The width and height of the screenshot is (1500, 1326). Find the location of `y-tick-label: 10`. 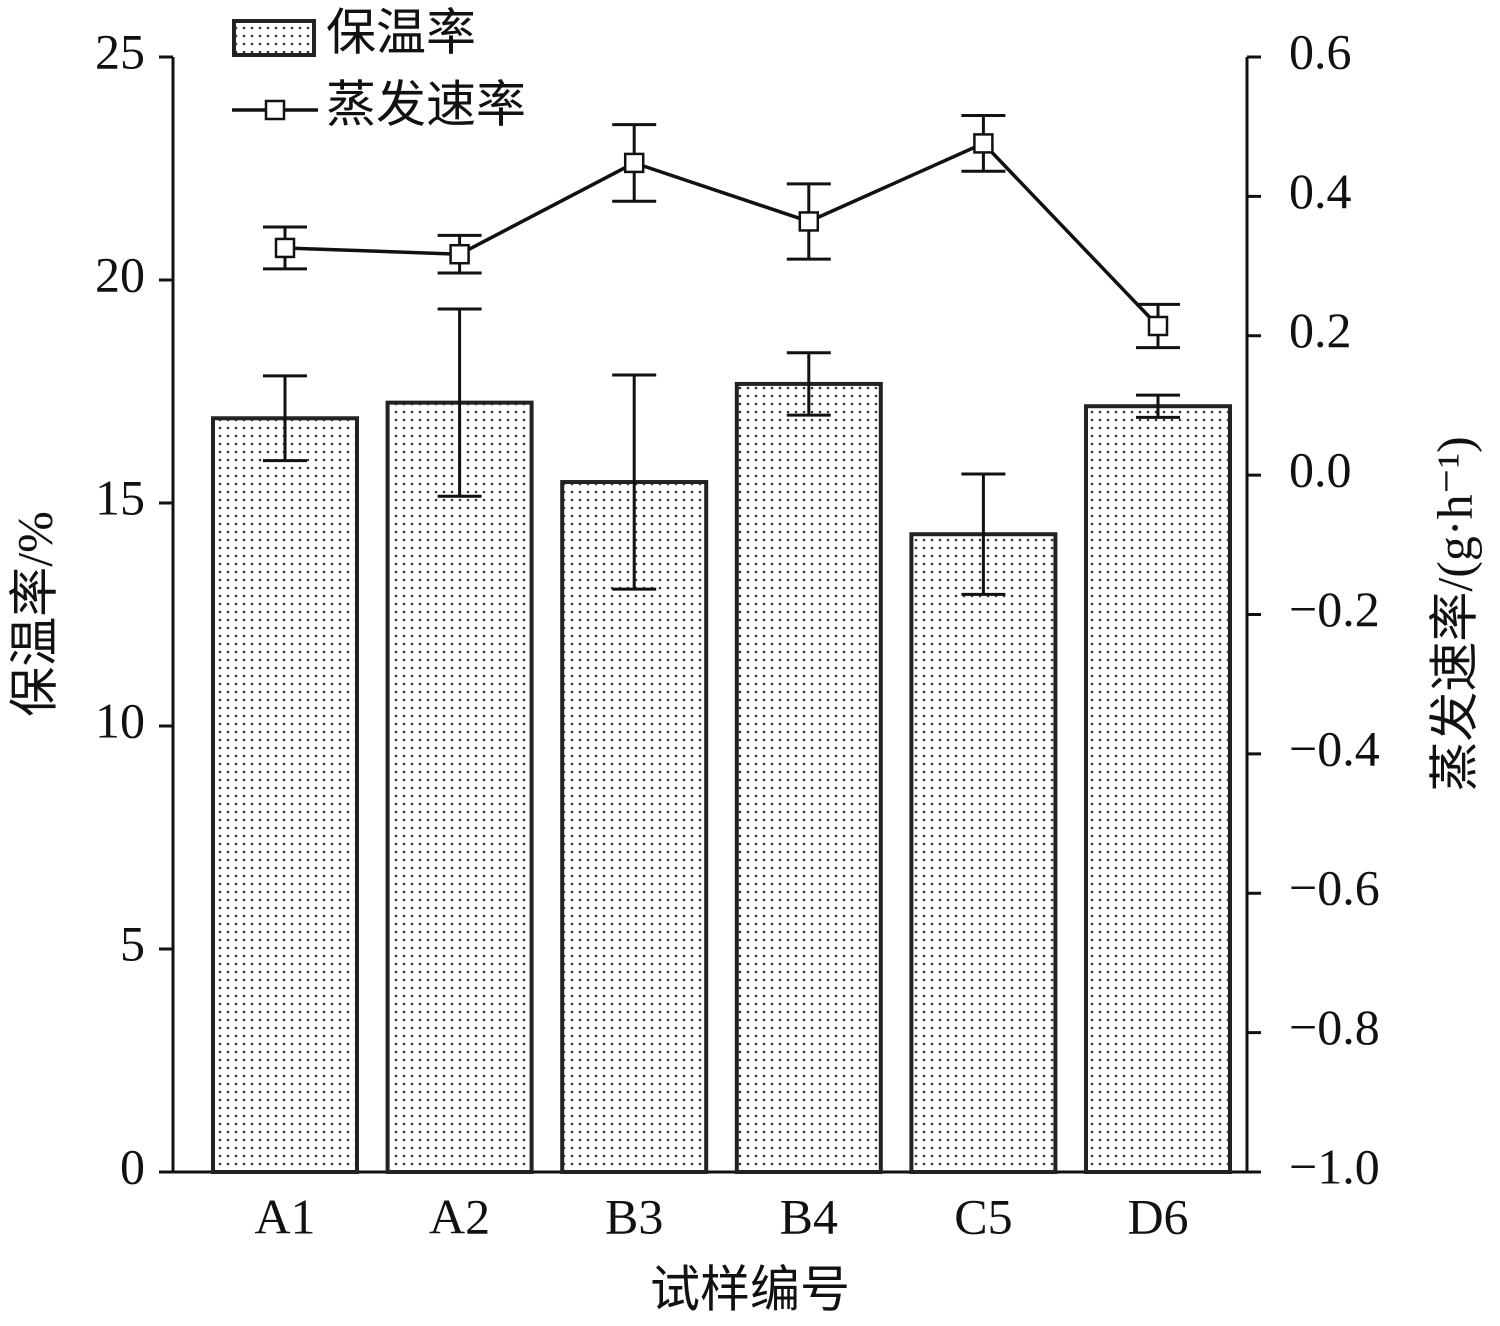

y-tick-label: 10 is located at coordinates (120, 720).